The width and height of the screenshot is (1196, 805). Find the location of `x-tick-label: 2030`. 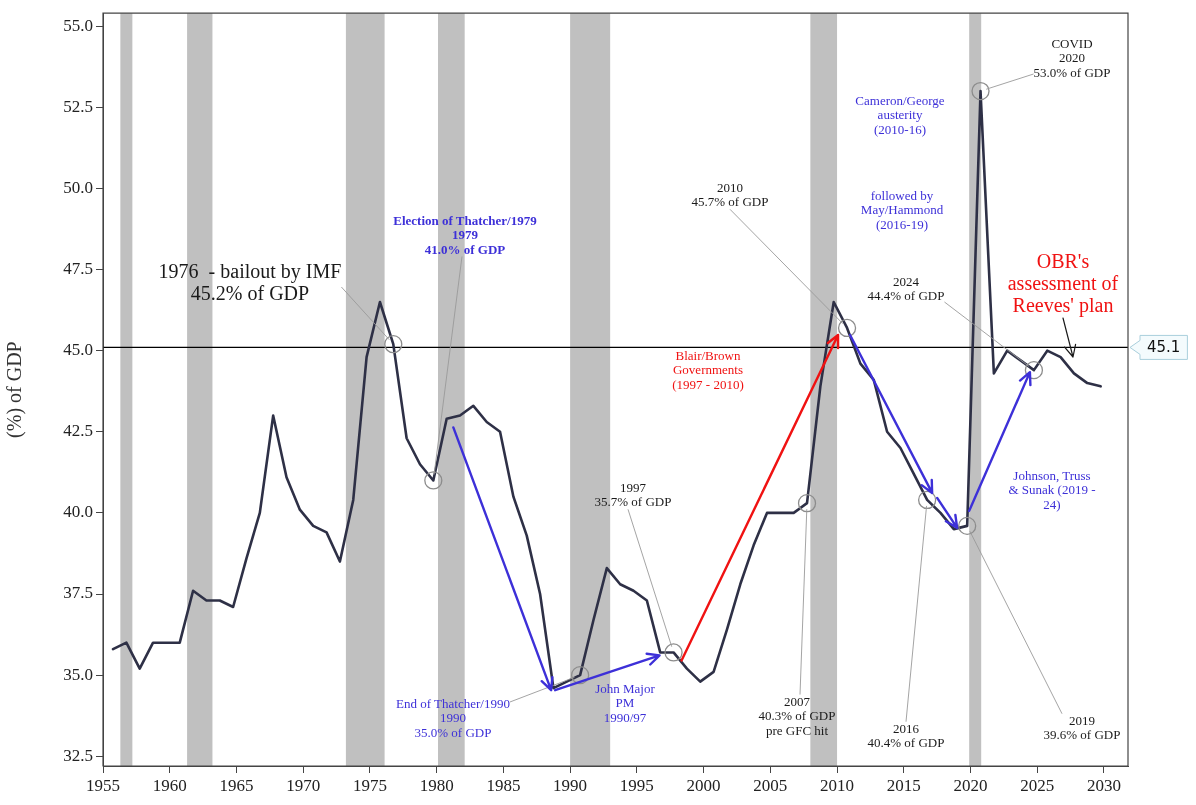

x-tick-label: 2030 is located at coordinates (1103, 785).